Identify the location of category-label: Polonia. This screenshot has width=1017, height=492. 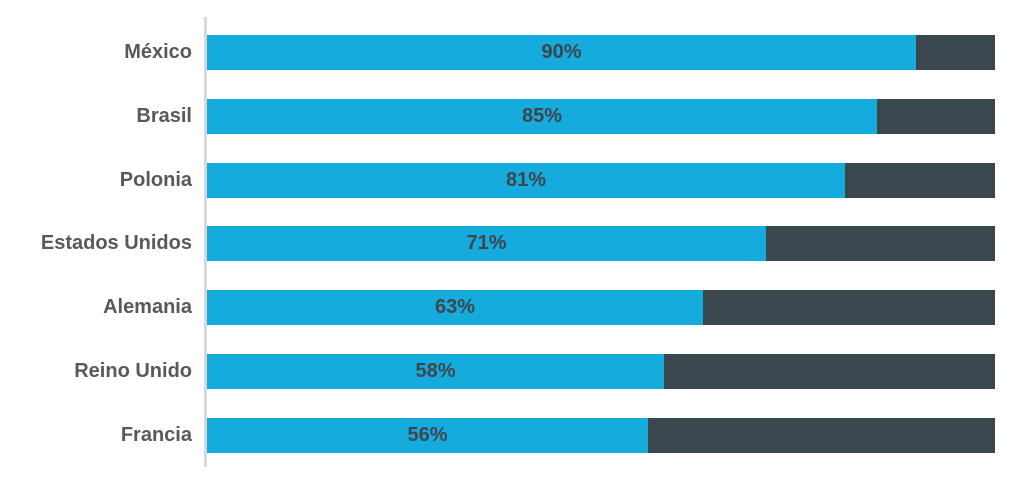
(155, 180).